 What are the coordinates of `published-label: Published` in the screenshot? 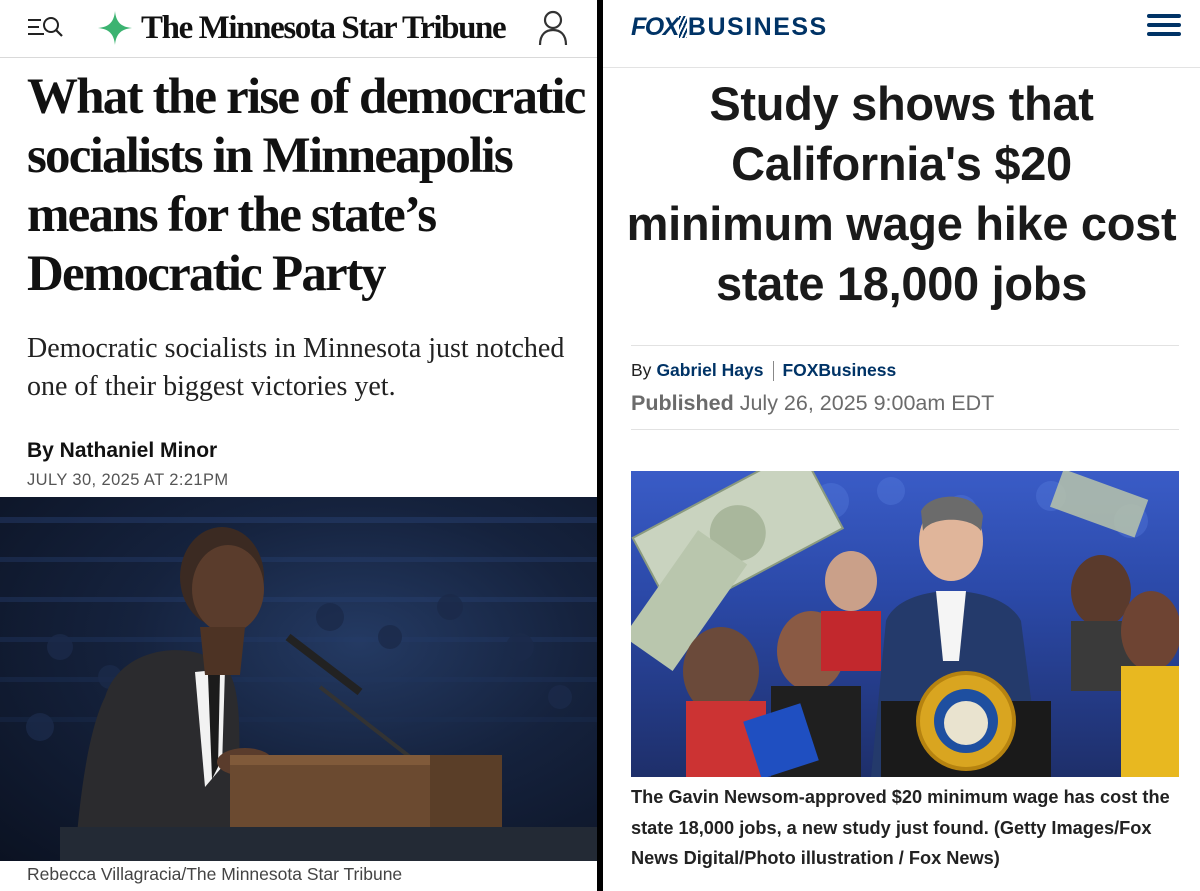 It's located at (682, 403).